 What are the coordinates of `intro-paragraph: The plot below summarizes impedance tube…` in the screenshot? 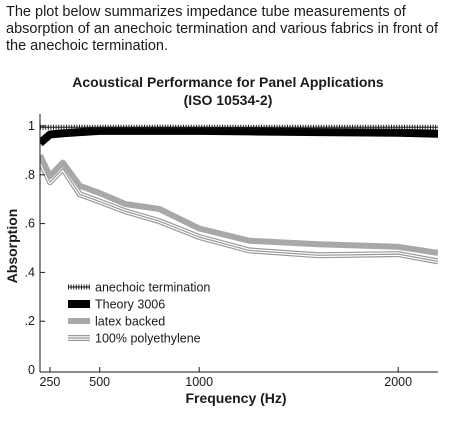 It's located at (222, 29).